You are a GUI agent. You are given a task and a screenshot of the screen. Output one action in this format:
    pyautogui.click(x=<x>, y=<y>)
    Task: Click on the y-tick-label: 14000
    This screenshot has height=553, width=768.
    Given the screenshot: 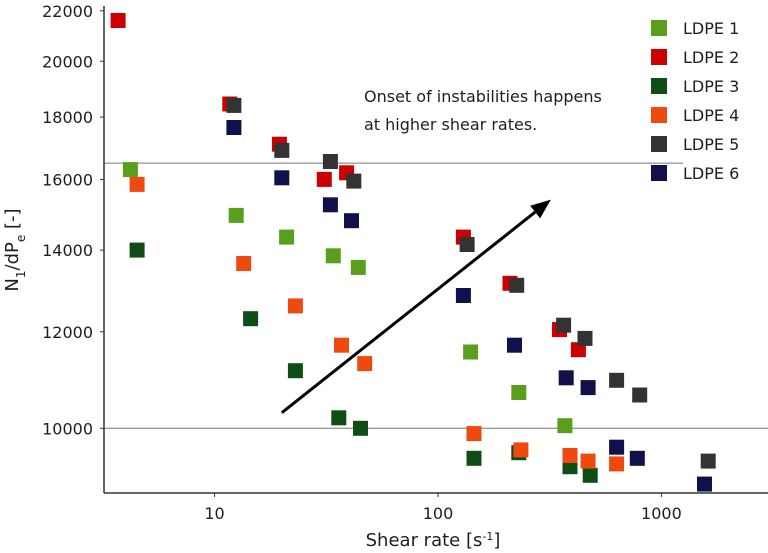 What is the action you would take?
    pyautogui.click(x=67, y=250)
    